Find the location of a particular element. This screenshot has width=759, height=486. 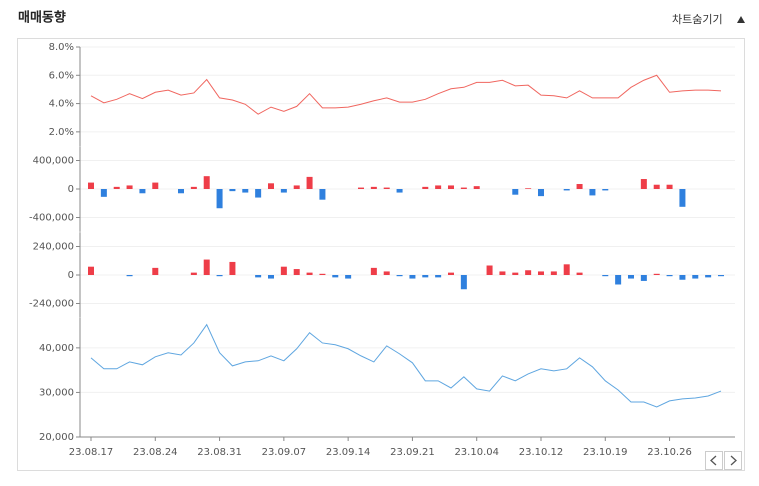

y-tick-label: 0 is located at coordinates (71, 275).